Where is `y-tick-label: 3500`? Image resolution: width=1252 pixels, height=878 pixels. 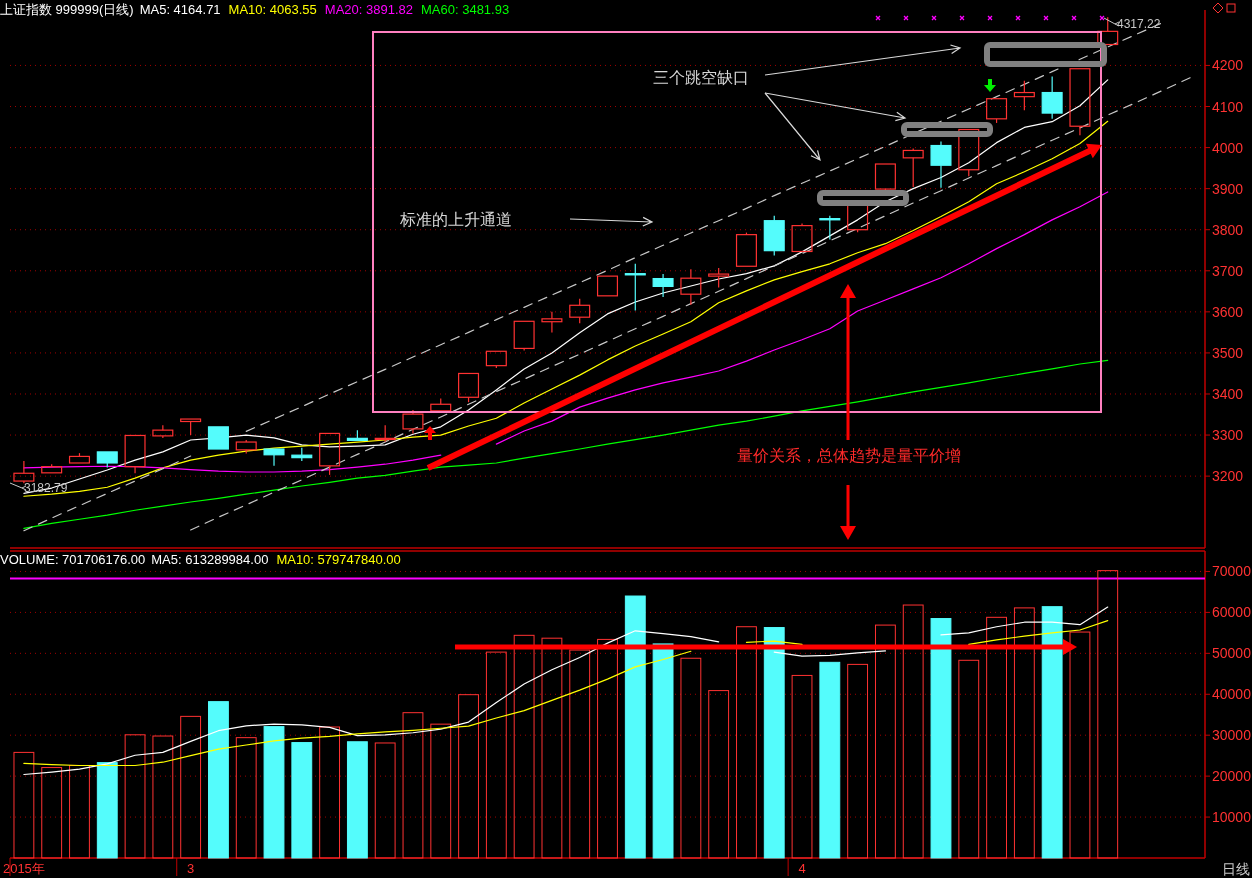 y-tick-label: 3500 is located at coordinates (1228, 352).